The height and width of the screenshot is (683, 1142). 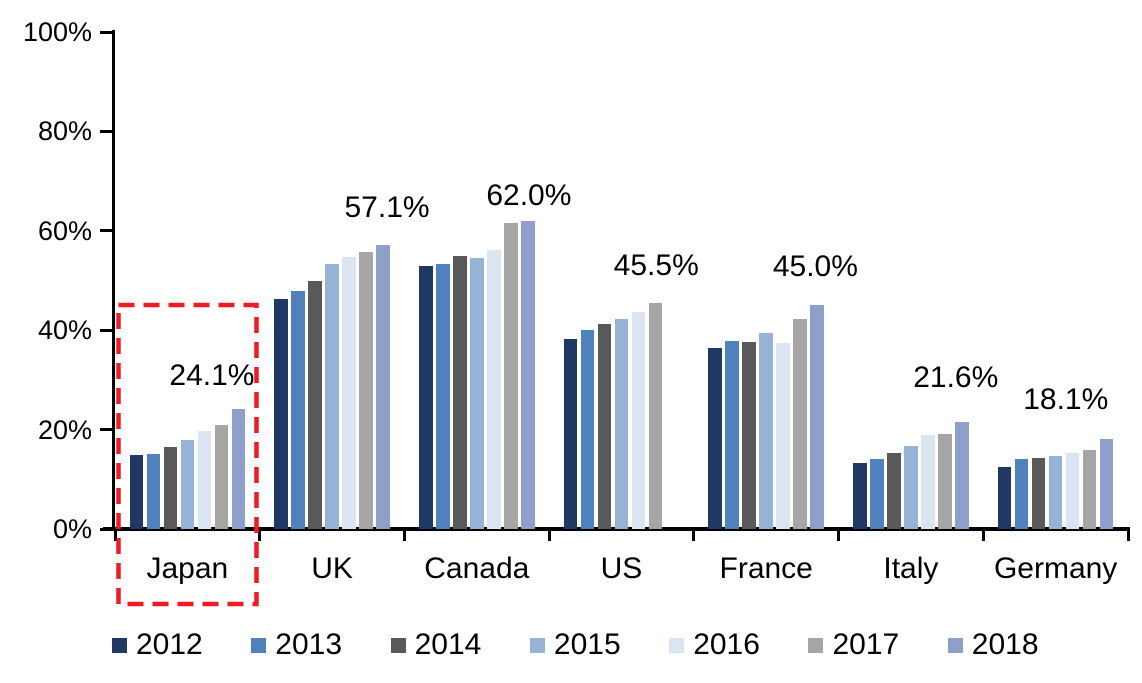 I want to click on bar-italy-2015, so click(x=911, y=487).